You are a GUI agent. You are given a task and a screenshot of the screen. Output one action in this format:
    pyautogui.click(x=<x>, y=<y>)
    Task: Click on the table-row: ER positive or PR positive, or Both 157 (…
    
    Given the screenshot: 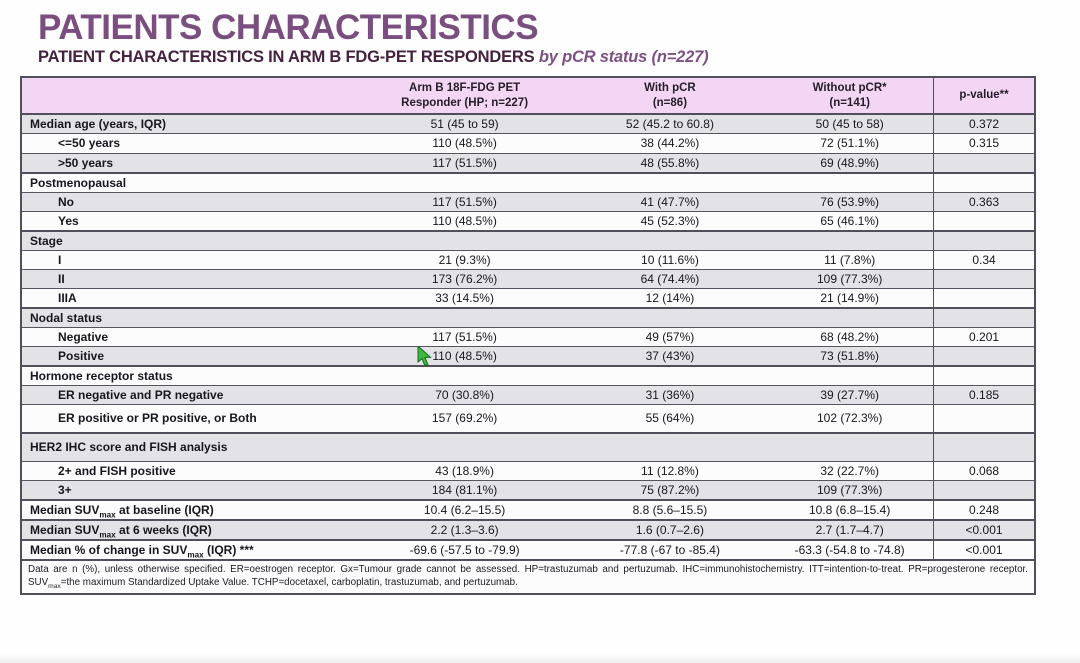 What is the action you would take?
    pyautogui.click(x=528, y=418)
    